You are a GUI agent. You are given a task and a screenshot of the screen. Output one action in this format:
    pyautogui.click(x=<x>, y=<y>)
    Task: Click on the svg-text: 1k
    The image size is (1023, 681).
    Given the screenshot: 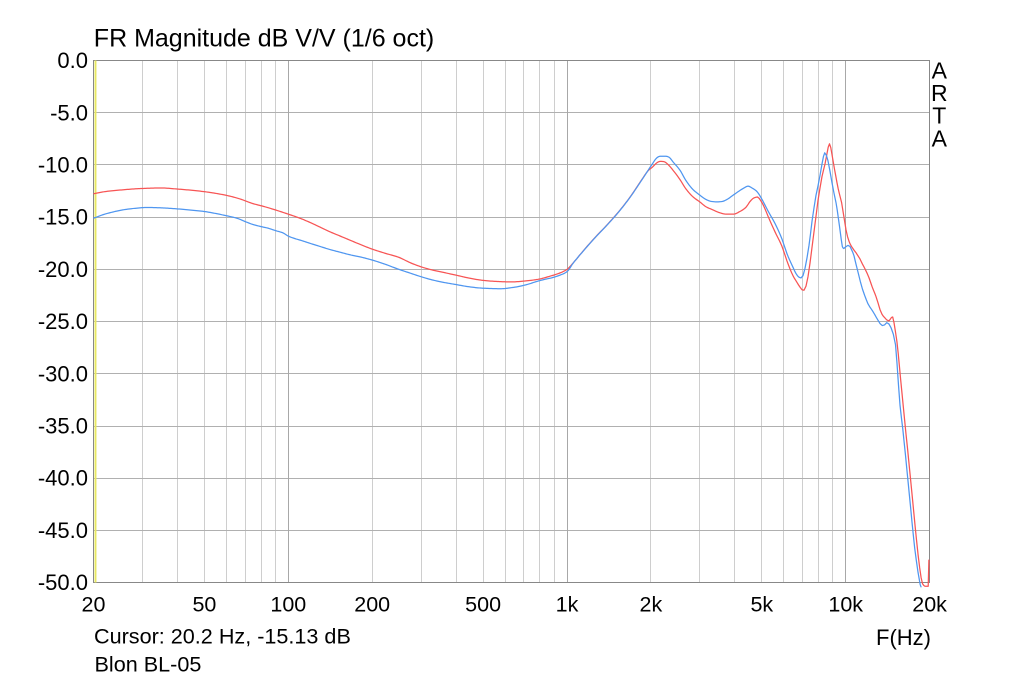 What is the action you would take?
    pyautogui.click(x=567, y=604)
    